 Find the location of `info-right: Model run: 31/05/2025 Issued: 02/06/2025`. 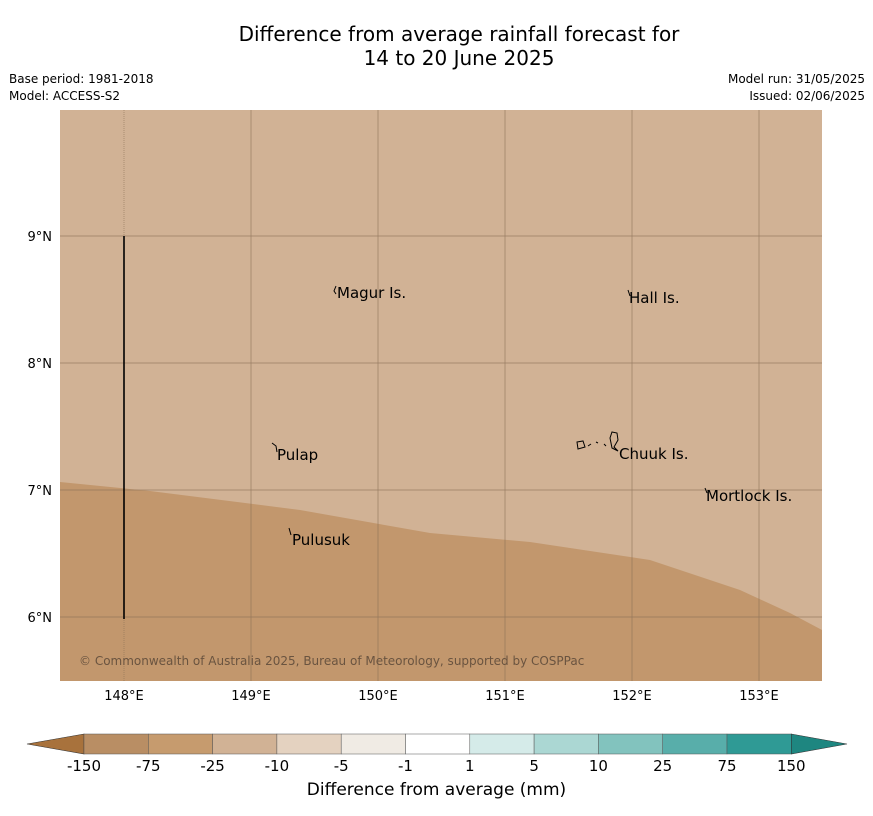

info-right: Model run: 31/05/2025 Issued: 02/06/2025 is located at coordinates (796, 88).